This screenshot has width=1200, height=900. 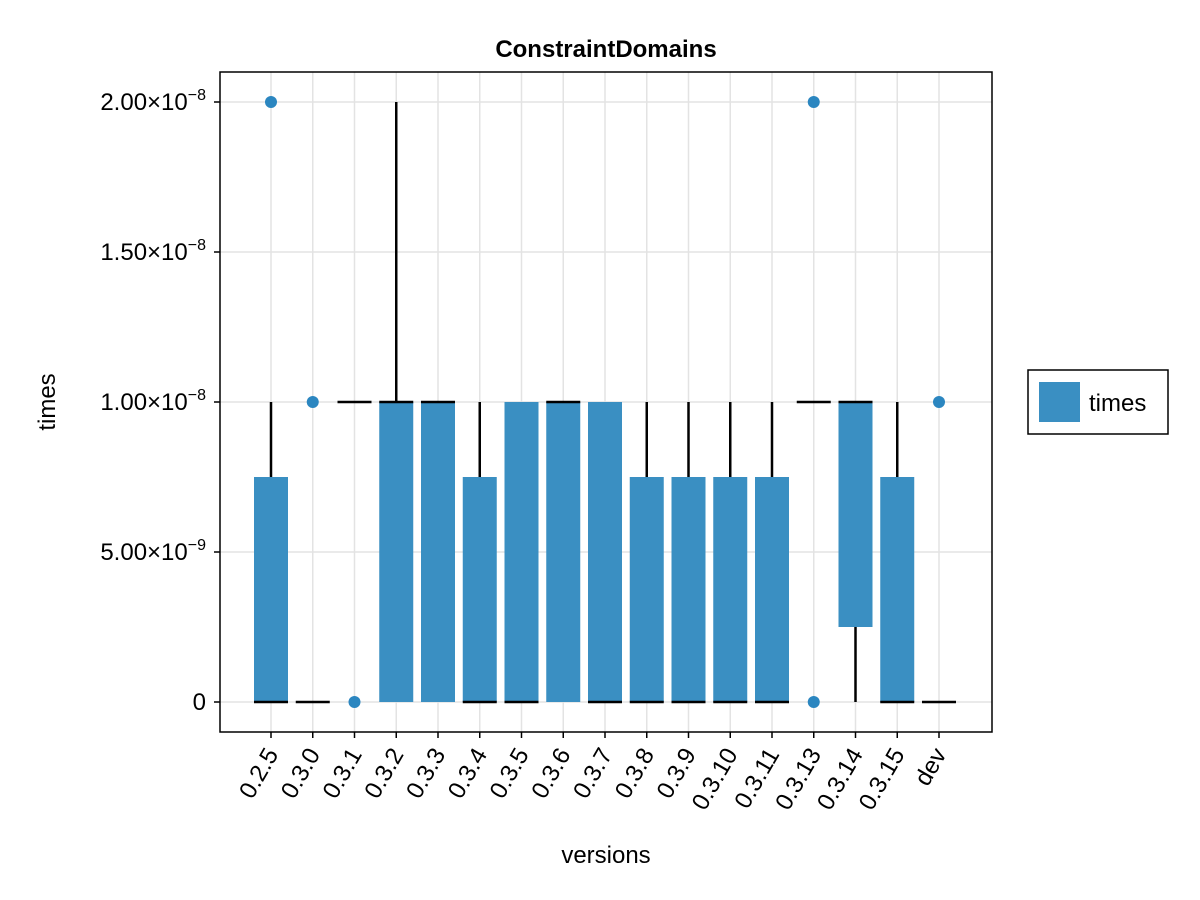 I want to click on x-tick-label: 0.2.5, so click(x=259, y=774).